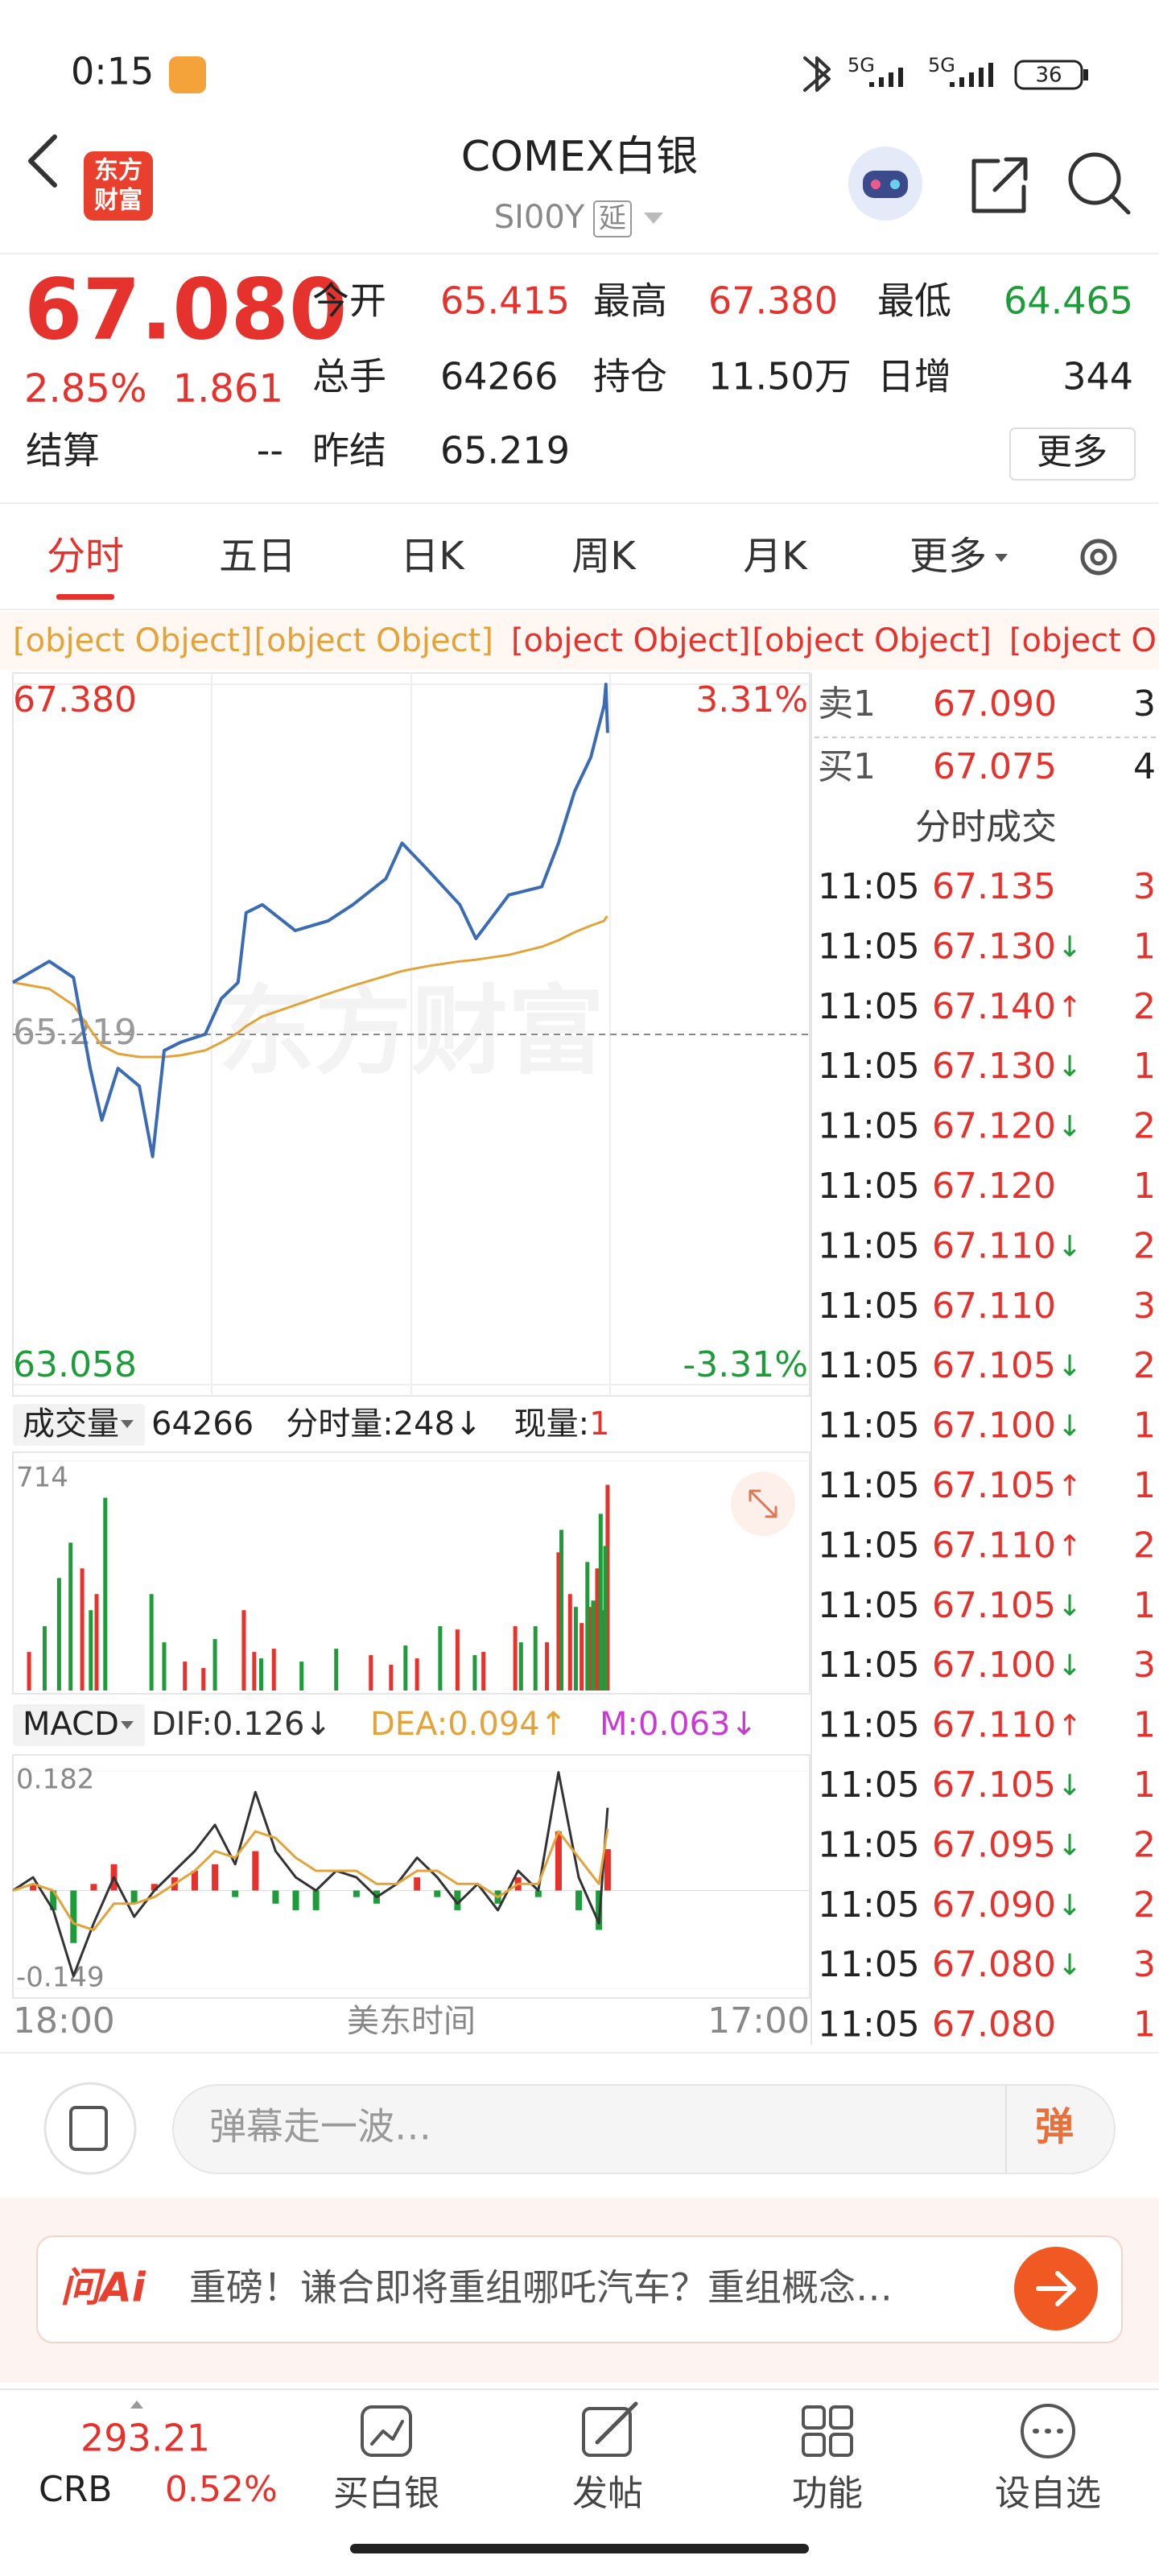 Image resolution: width=1159 pixels, height=2576 pixels. What do you see at coordinates (85, 556) in the screenshot?
I see `tab: 分时` at bounding box center [85, 556].